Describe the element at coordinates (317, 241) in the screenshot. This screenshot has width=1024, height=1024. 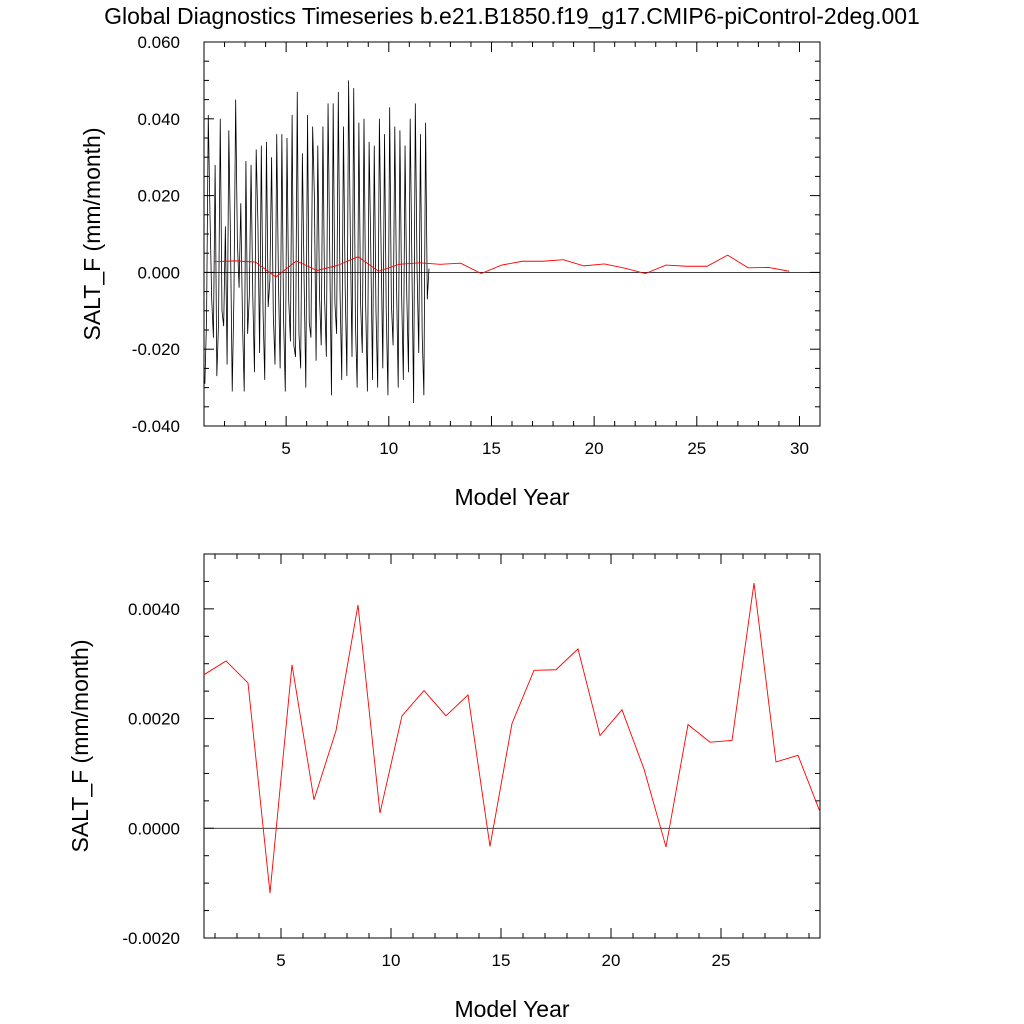
I see `monthly-series-line` at that location.